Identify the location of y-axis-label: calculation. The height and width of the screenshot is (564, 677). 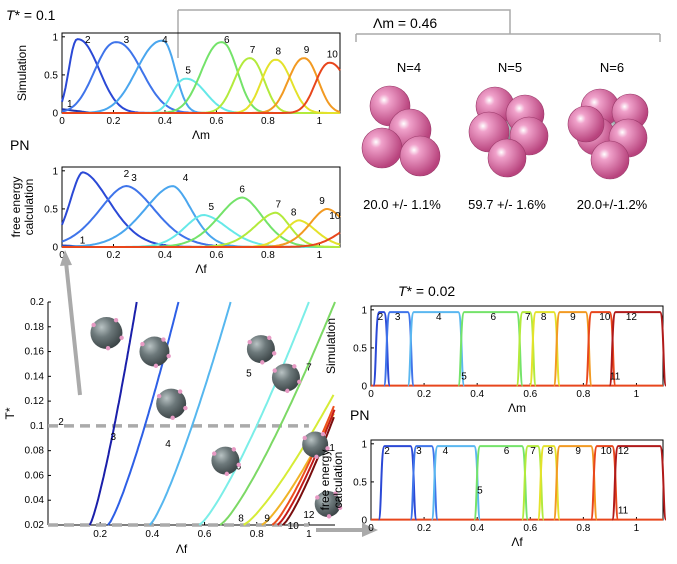
(338, 480).